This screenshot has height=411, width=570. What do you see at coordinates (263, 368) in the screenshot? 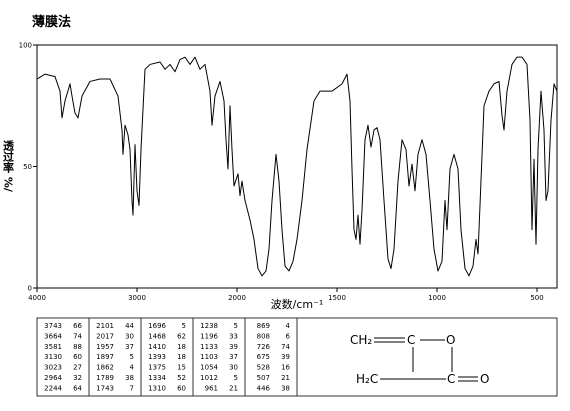
I see `peak-wavenumber: 528` at bounding box center [263, 368].